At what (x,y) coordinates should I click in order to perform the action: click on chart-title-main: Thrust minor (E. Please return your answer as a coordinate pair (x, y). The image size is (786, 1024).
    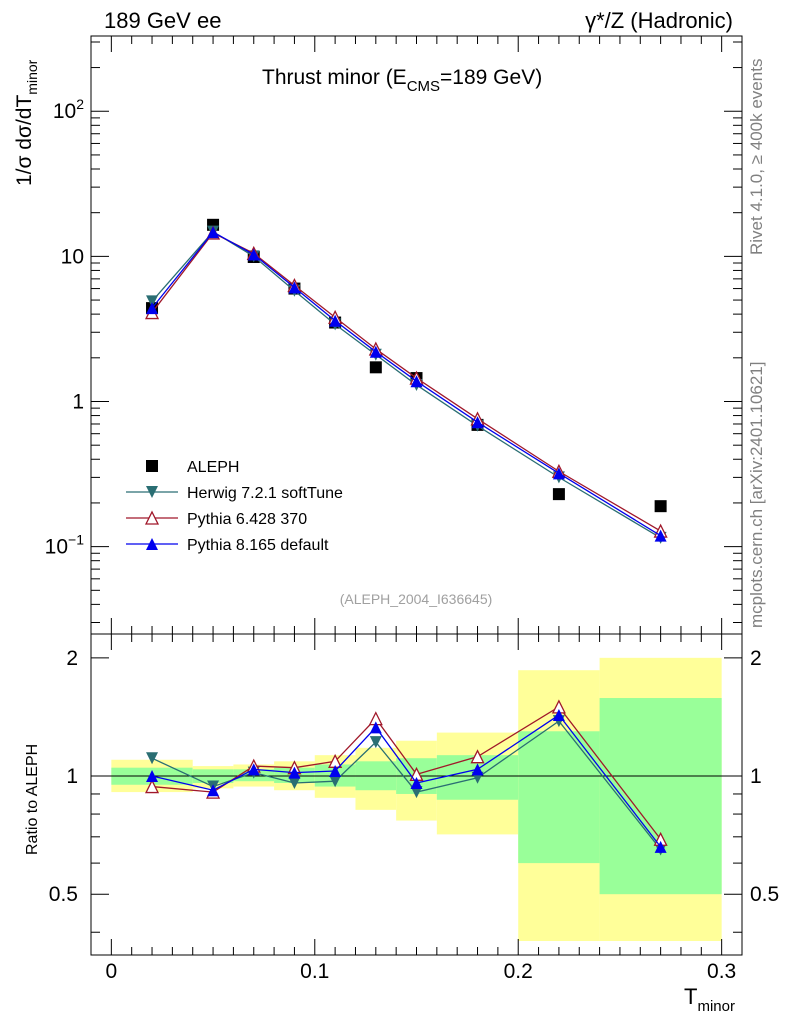
    Looking at the image, I should click on (334, 77).